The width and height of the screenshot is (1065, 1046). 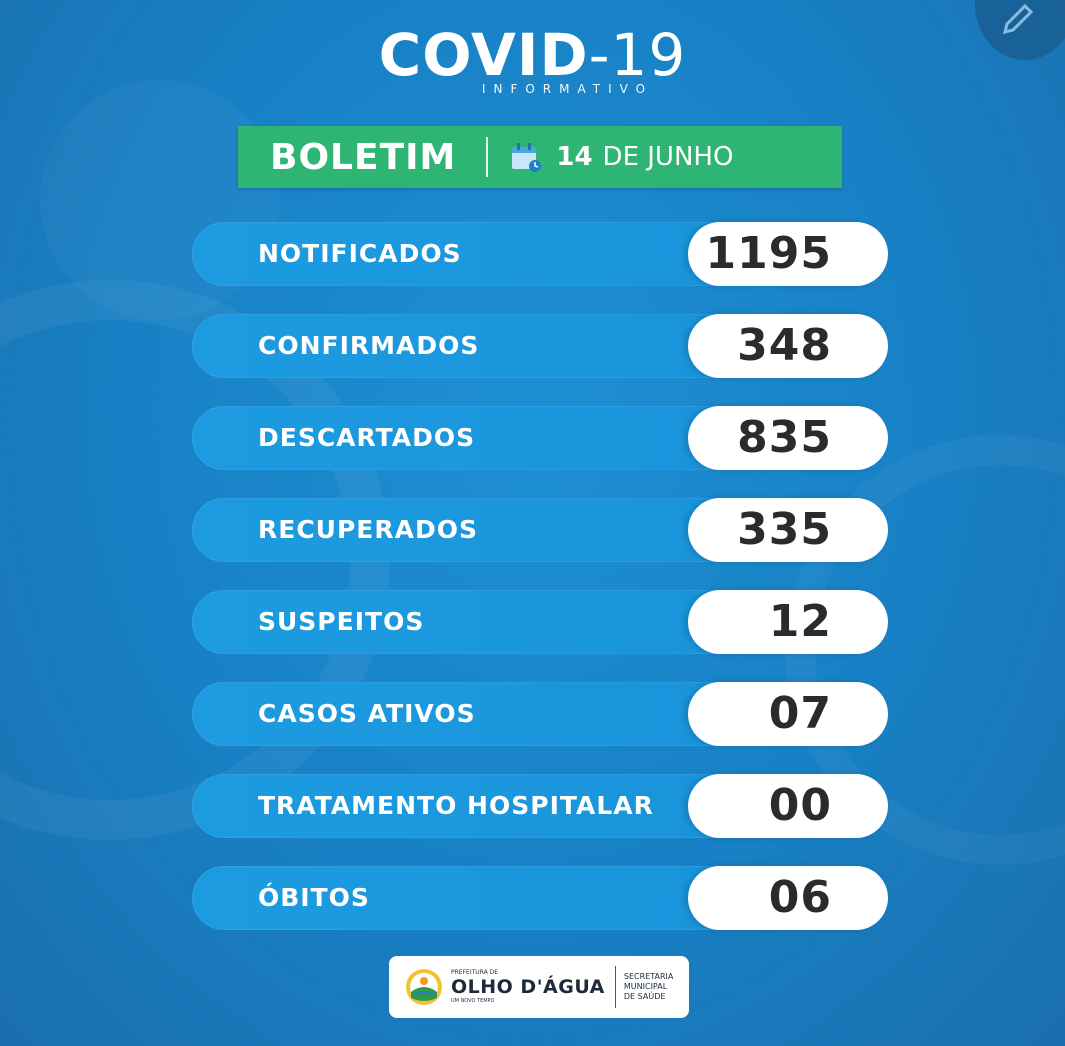 I want to click on title-number: -19, so click(x=637, y=55).